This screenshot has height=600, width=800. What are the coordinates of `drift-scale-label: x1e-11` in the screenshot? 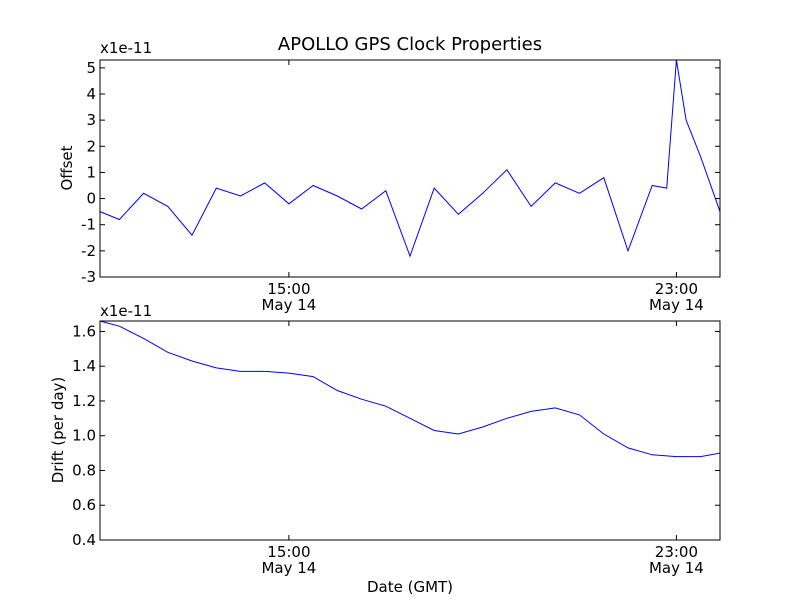 It's located at (126, 311).